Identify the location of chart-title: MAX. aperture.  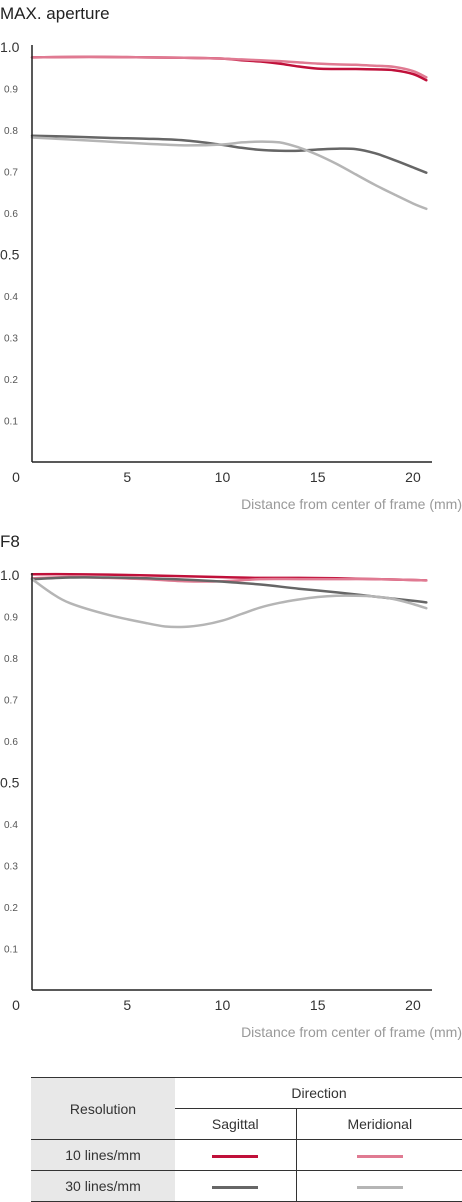
(55, 13).